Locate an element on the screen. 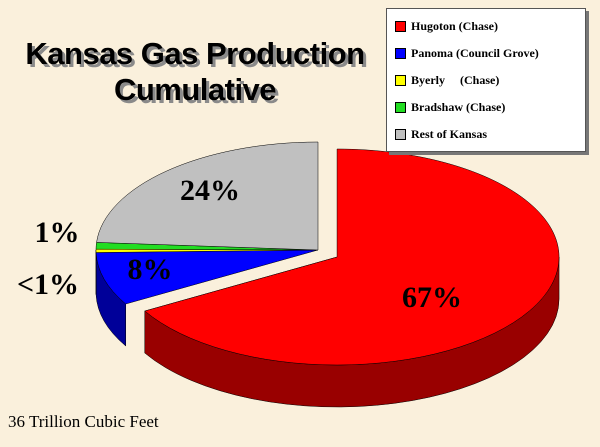  annotation: 36 Trillion Cubic Feet is located at coordinates (83, 421).